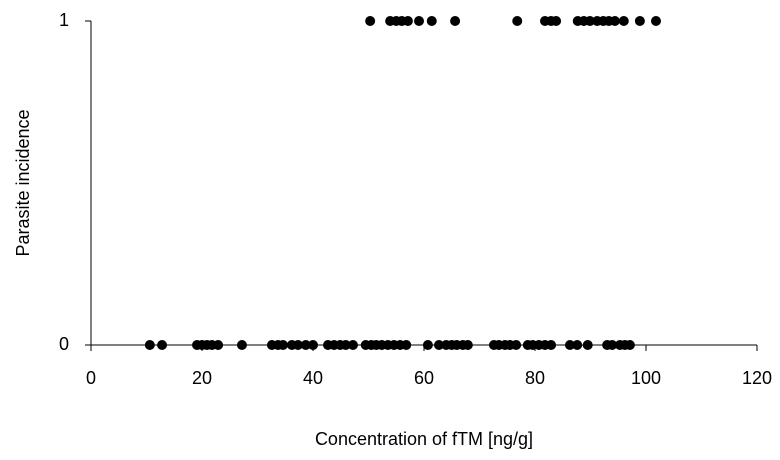  I want to click on y-tick-label: 1, so click(64, 20).